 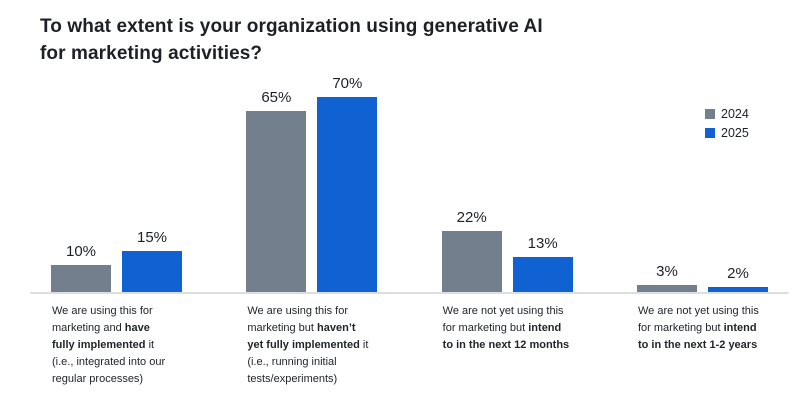 I want to click on bar-2025-cat3, so click(x=542, y=274).